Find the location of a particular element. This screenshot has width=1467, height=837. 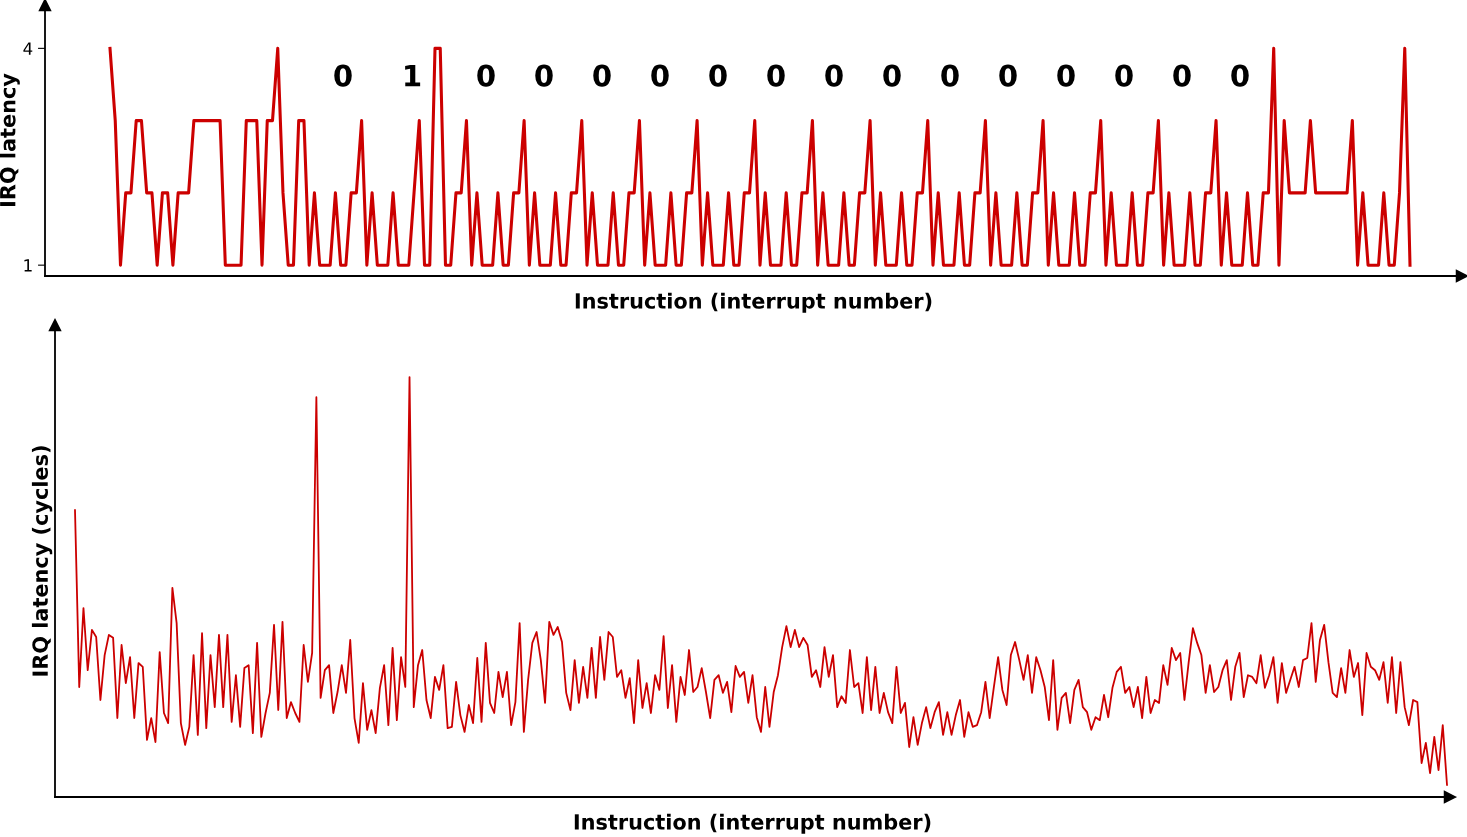

y-axis-title: IRQ latency (cycles) is located at coordinates (42, 561).